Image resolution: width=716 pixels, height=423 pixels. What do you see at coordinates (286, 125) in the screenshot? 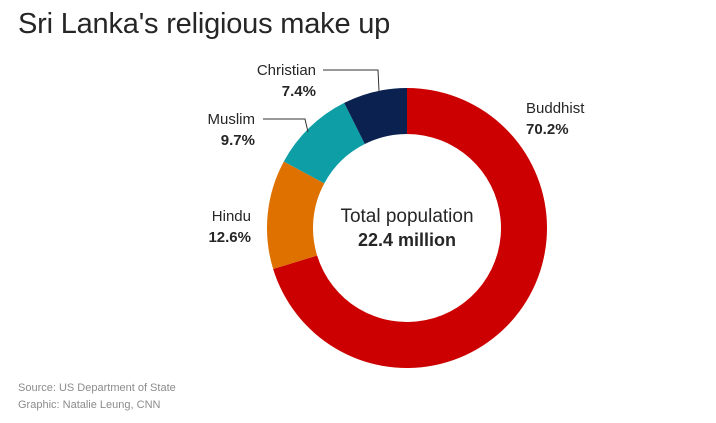
I see `leader-line-muslim` at bounding box center [286, 125].